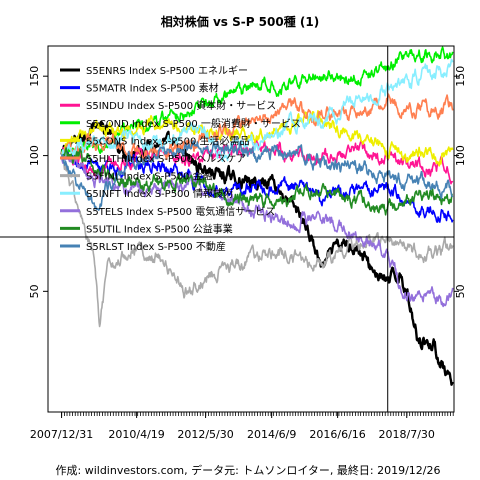 Image resolution: width=480 pixels, height=480 pixels. I want to click on x-tick-label: 2016/6/16, so click(337, 434).